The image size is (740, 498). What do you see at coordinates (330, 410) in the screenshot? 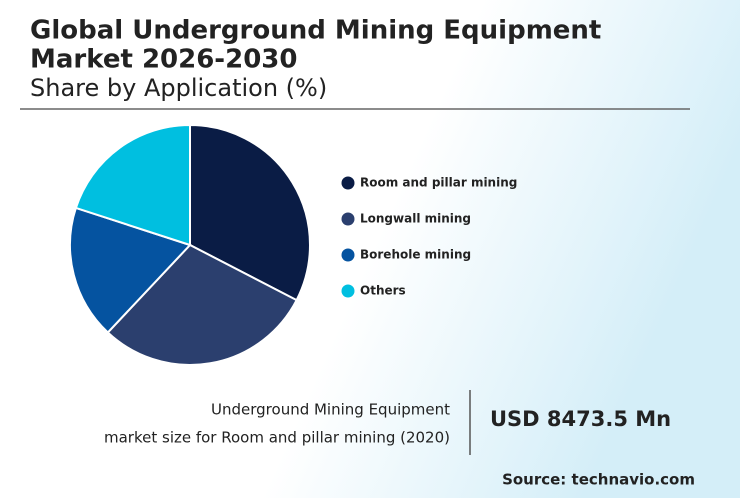
I see `highlight-text: Underground Mining Equipment` at bounding box center [330, 410].